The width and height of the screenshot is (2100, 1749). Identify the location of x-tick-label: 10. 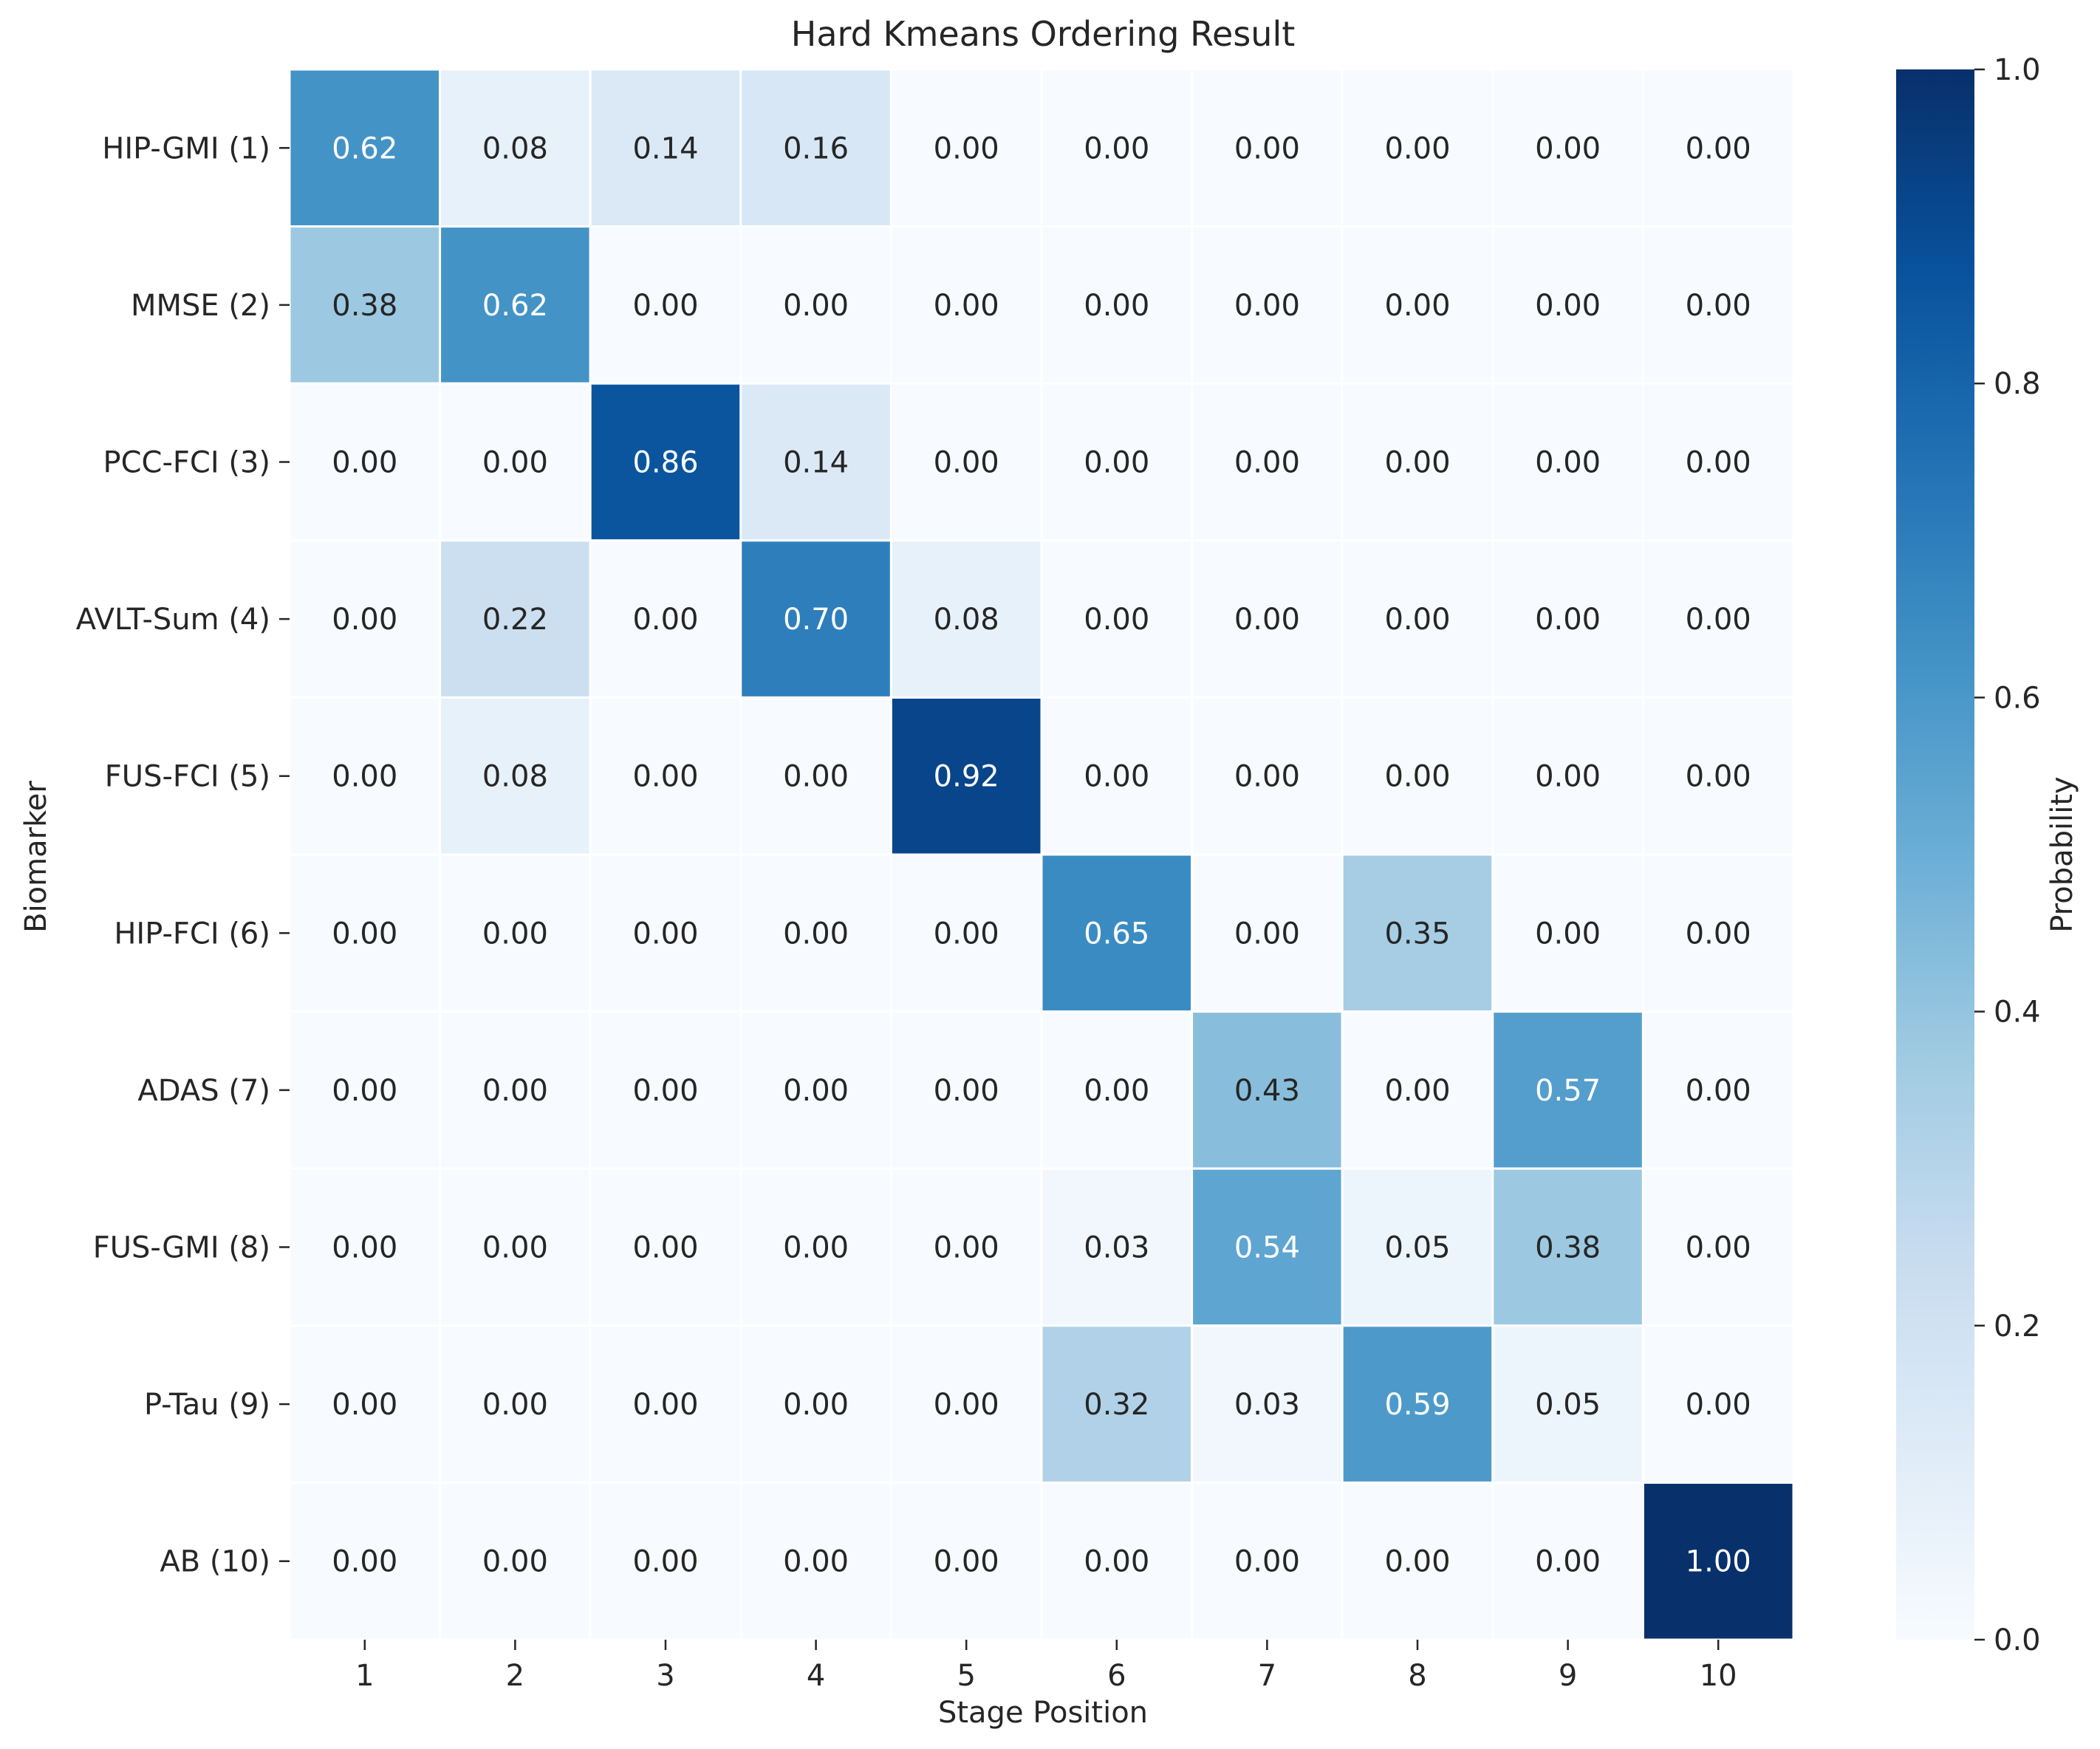
(1718, 1676).